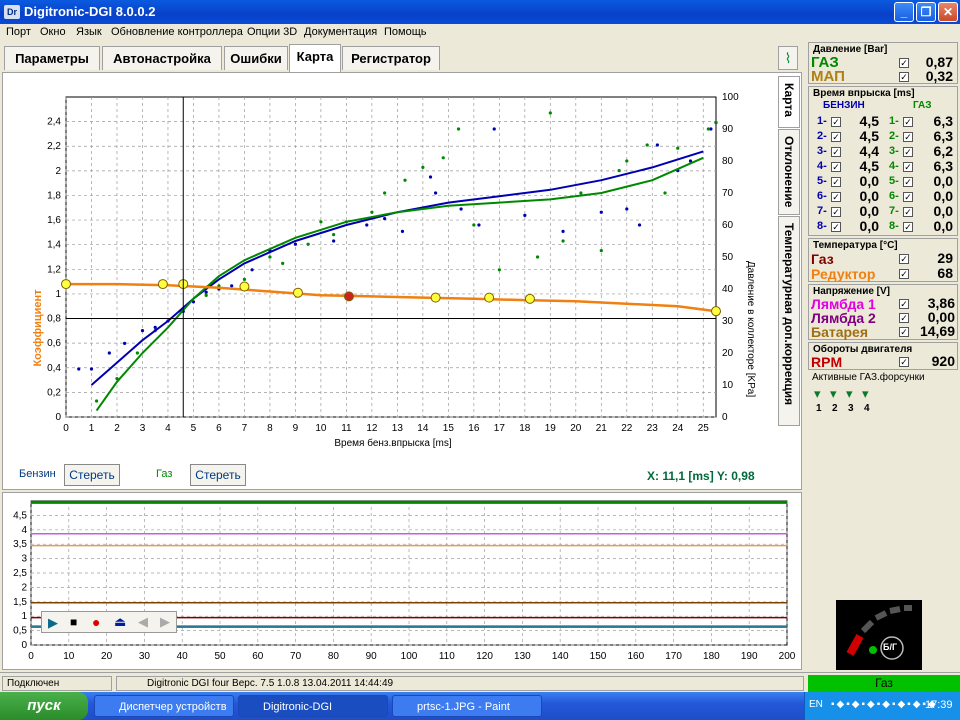 This screenshot has width=960, height=720. I want to click on sensor-icon: ⌇, so click(788, 58).